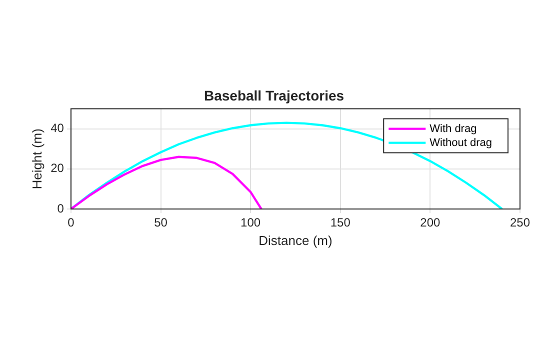 Image resolution: width=560 pixels, height=337 pixels. Describe the element at coordinates (71, 223) in the screenshot. I see `x-tick-label: 0` at that location.